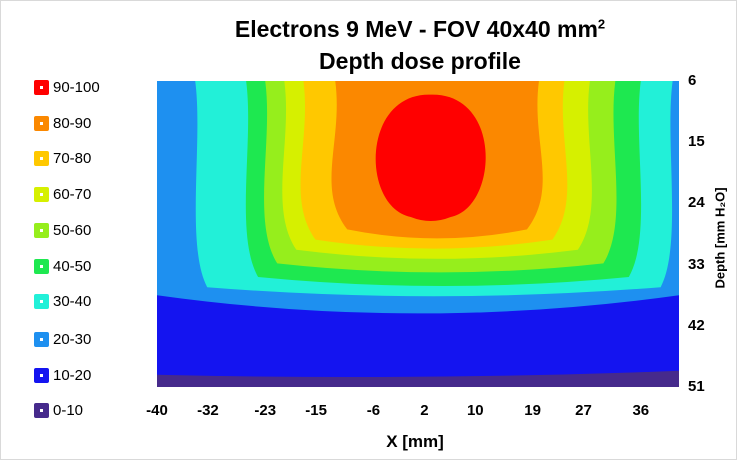 Image resolution: width=738 pixels, height=461 pixels. Describe the element at coordinates (72, 194) in the screenshot. I see `legend-label: 60-70` at that location.